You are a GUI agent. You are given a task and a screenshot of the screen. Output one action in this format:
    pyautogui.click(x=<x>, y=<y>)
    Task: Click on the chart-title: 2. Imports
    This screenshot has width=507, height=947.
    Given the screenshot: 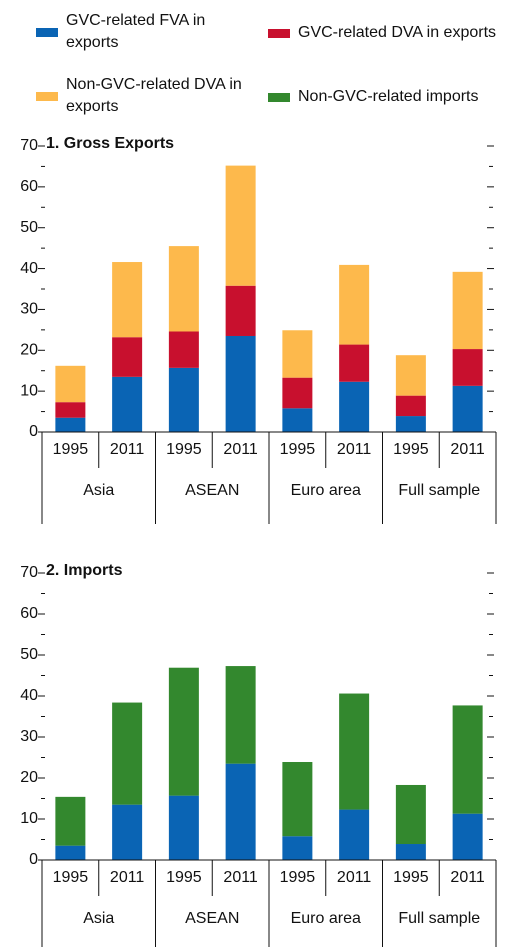 What is the action you would take?
    pyautogui.click(x=84, y=570)
    